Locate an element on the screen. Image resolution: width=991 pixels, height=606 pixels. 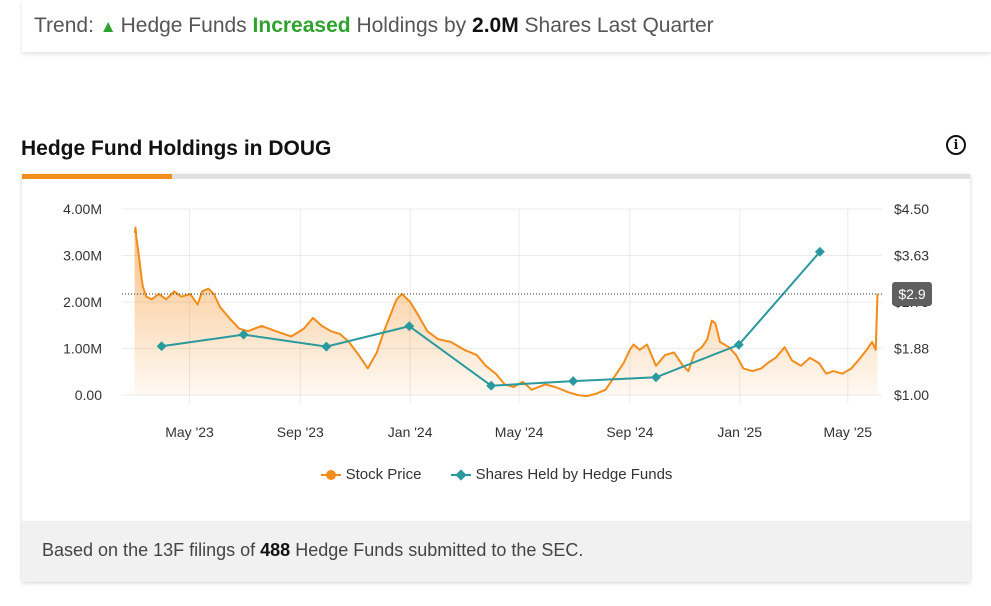
y-left-tick-label: 1.00M is located at coordinates (82, 349).